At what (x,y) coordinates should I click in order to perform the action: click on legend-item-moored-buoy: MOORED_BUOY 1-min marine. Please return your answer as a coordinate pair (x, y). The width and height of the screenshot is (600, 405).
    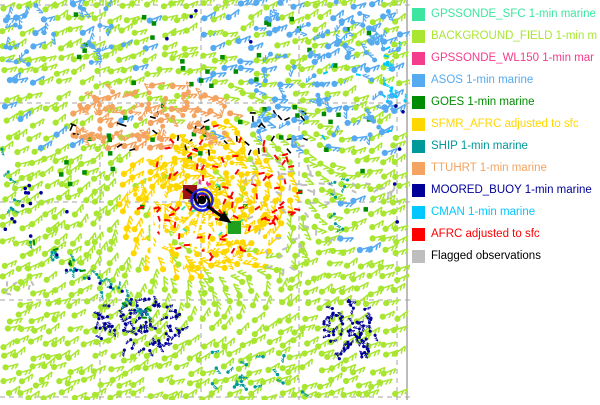
    Looking at the image, I should click on (506, 190).